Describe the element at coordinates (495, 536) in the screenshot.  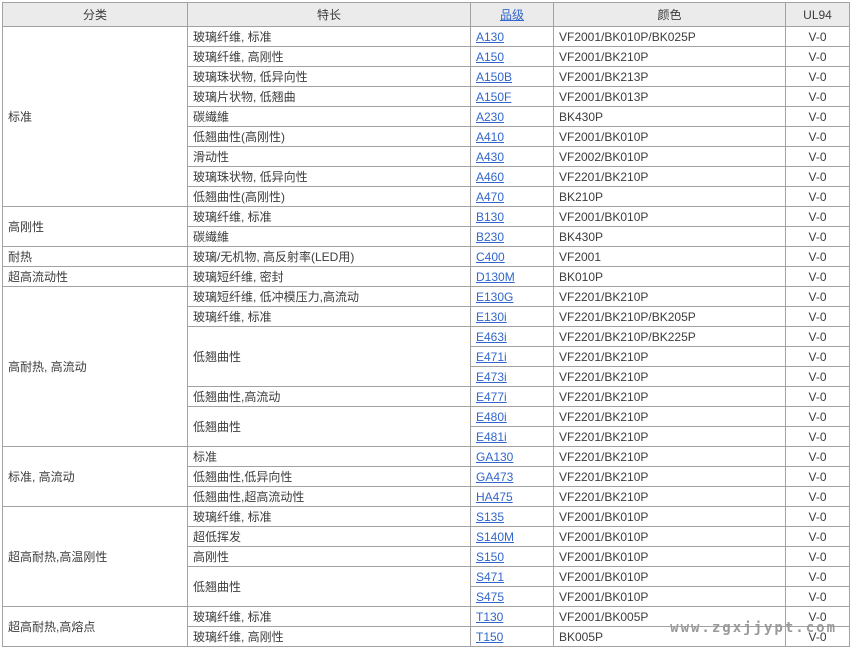
I see `grade-link: S140M` at that location.